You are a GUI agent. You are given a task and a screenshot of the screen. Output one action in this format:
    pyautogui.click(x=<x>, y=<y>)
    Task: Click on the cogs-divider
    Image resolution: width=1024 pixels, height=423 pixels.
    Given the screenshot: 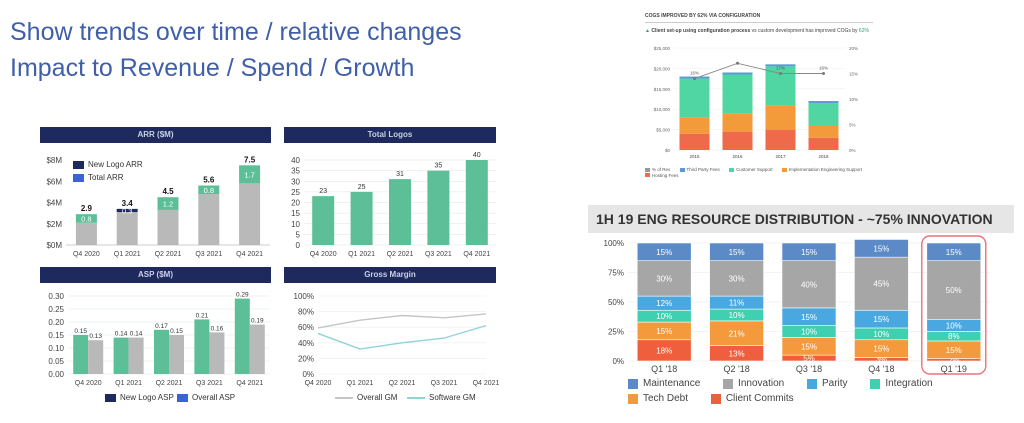 What is the action you would take?
    pyautogui.click(x=759, y=22)
    